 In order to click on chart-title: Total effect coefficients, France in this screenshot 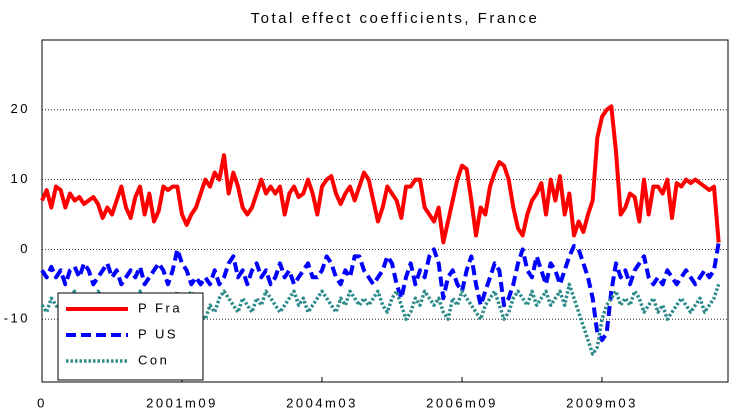, I will do `click(395, 18)`.